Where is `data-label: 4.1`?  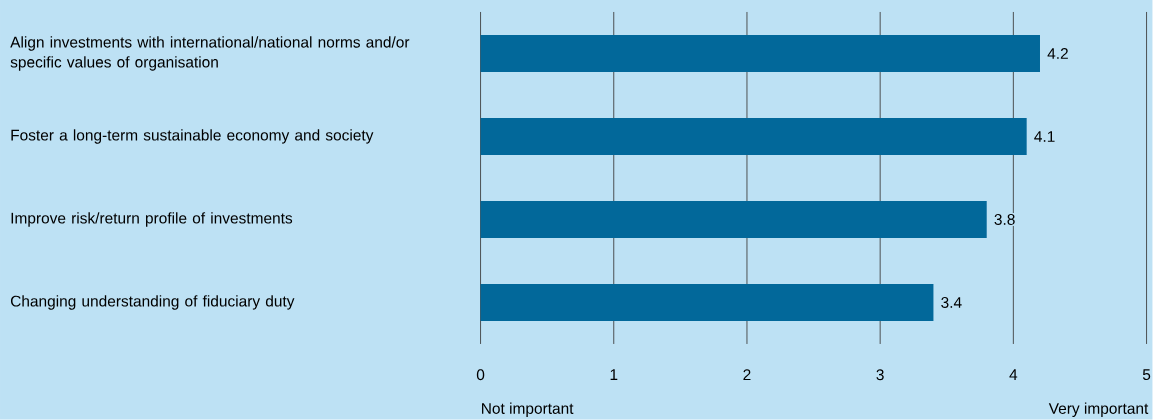
data-label: 4.1 is located at coordinates (1044, 136).